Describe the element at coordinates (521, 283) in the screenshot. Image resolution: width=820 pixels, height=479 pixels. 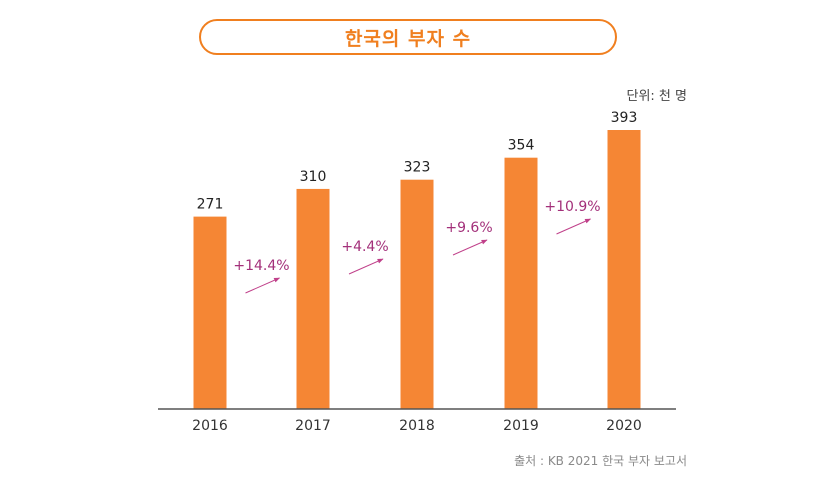
I see `bar-2019` at that location.